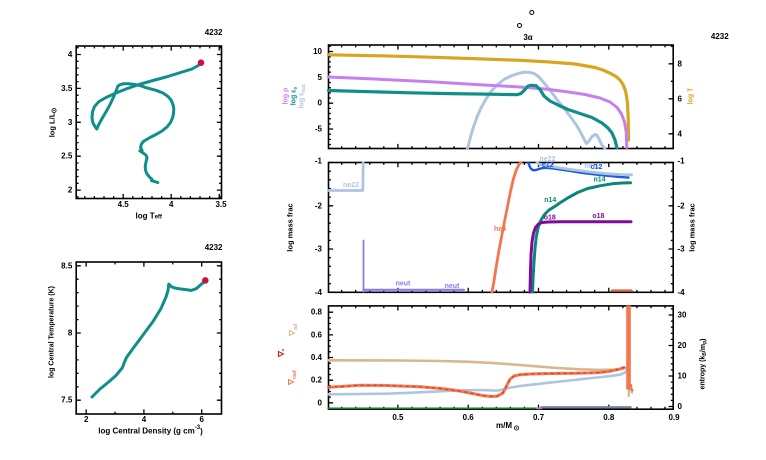 The width and height of the screenshot is (766, 460). I want to click on svg-text: log L/L, so click(52, 124).